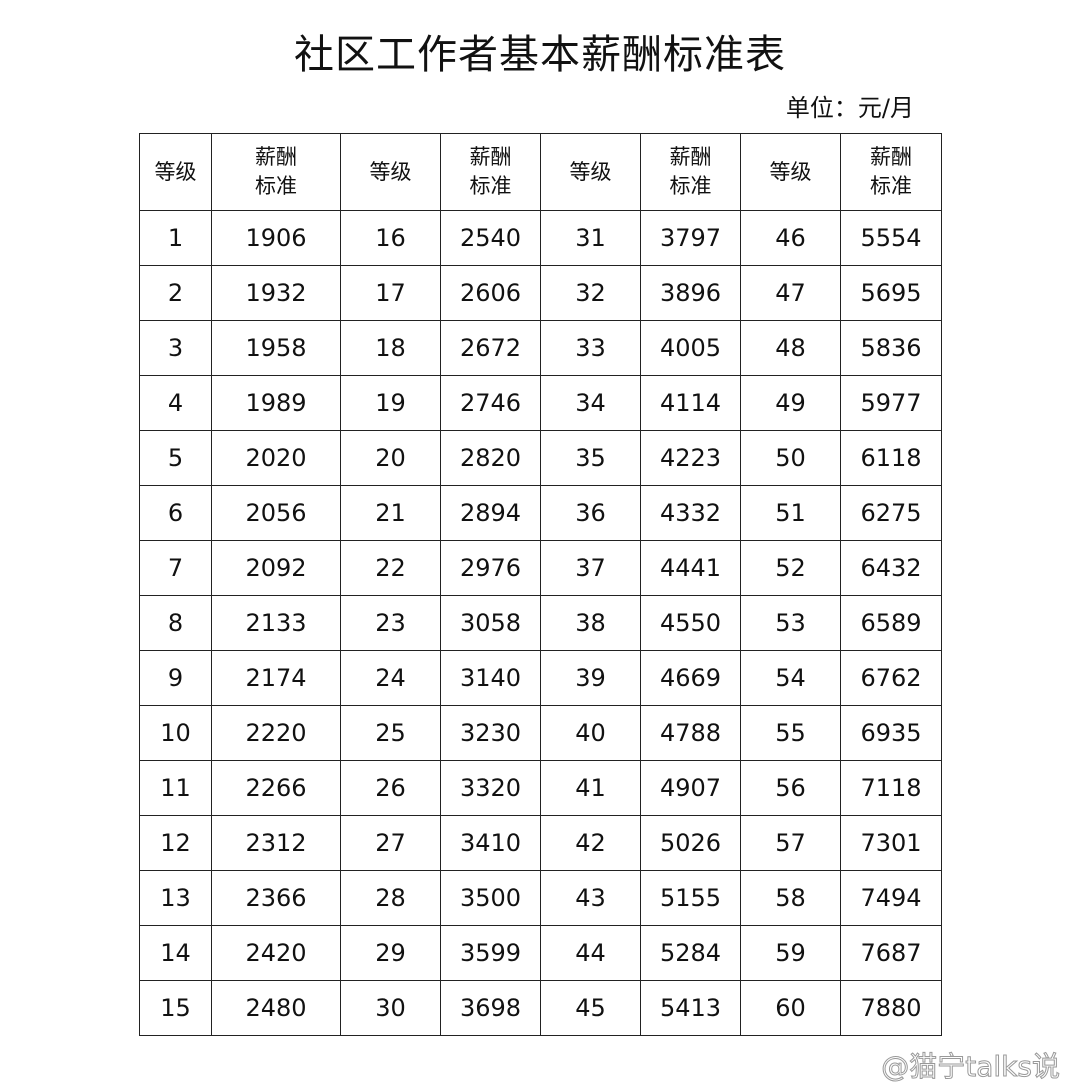 Image resolution: width=1080 pixels, height=1088 pixels. What do you see at coordinates (590, 623) in the screenshot?
I see `grade-cell: 38` at bounding box center [590, 623].